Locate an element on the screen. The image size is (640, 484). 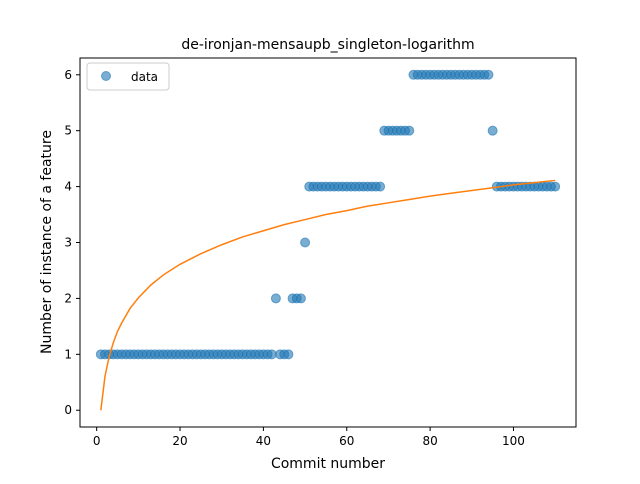
x-tick-label: 0 is located at coordinates (97, 441).